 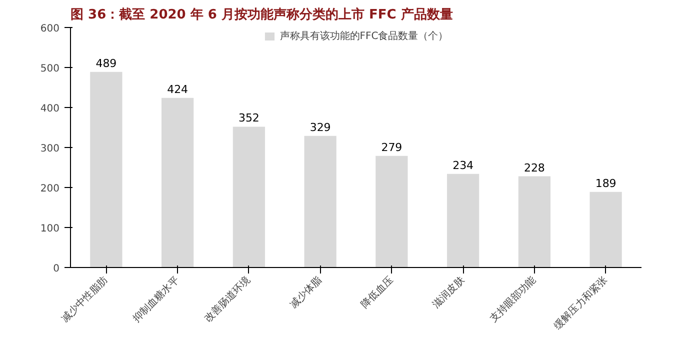 What do you see at coordinates (320, 127) in the screenshot?
I see `data-label: 329` at bounding box center [320, 127].